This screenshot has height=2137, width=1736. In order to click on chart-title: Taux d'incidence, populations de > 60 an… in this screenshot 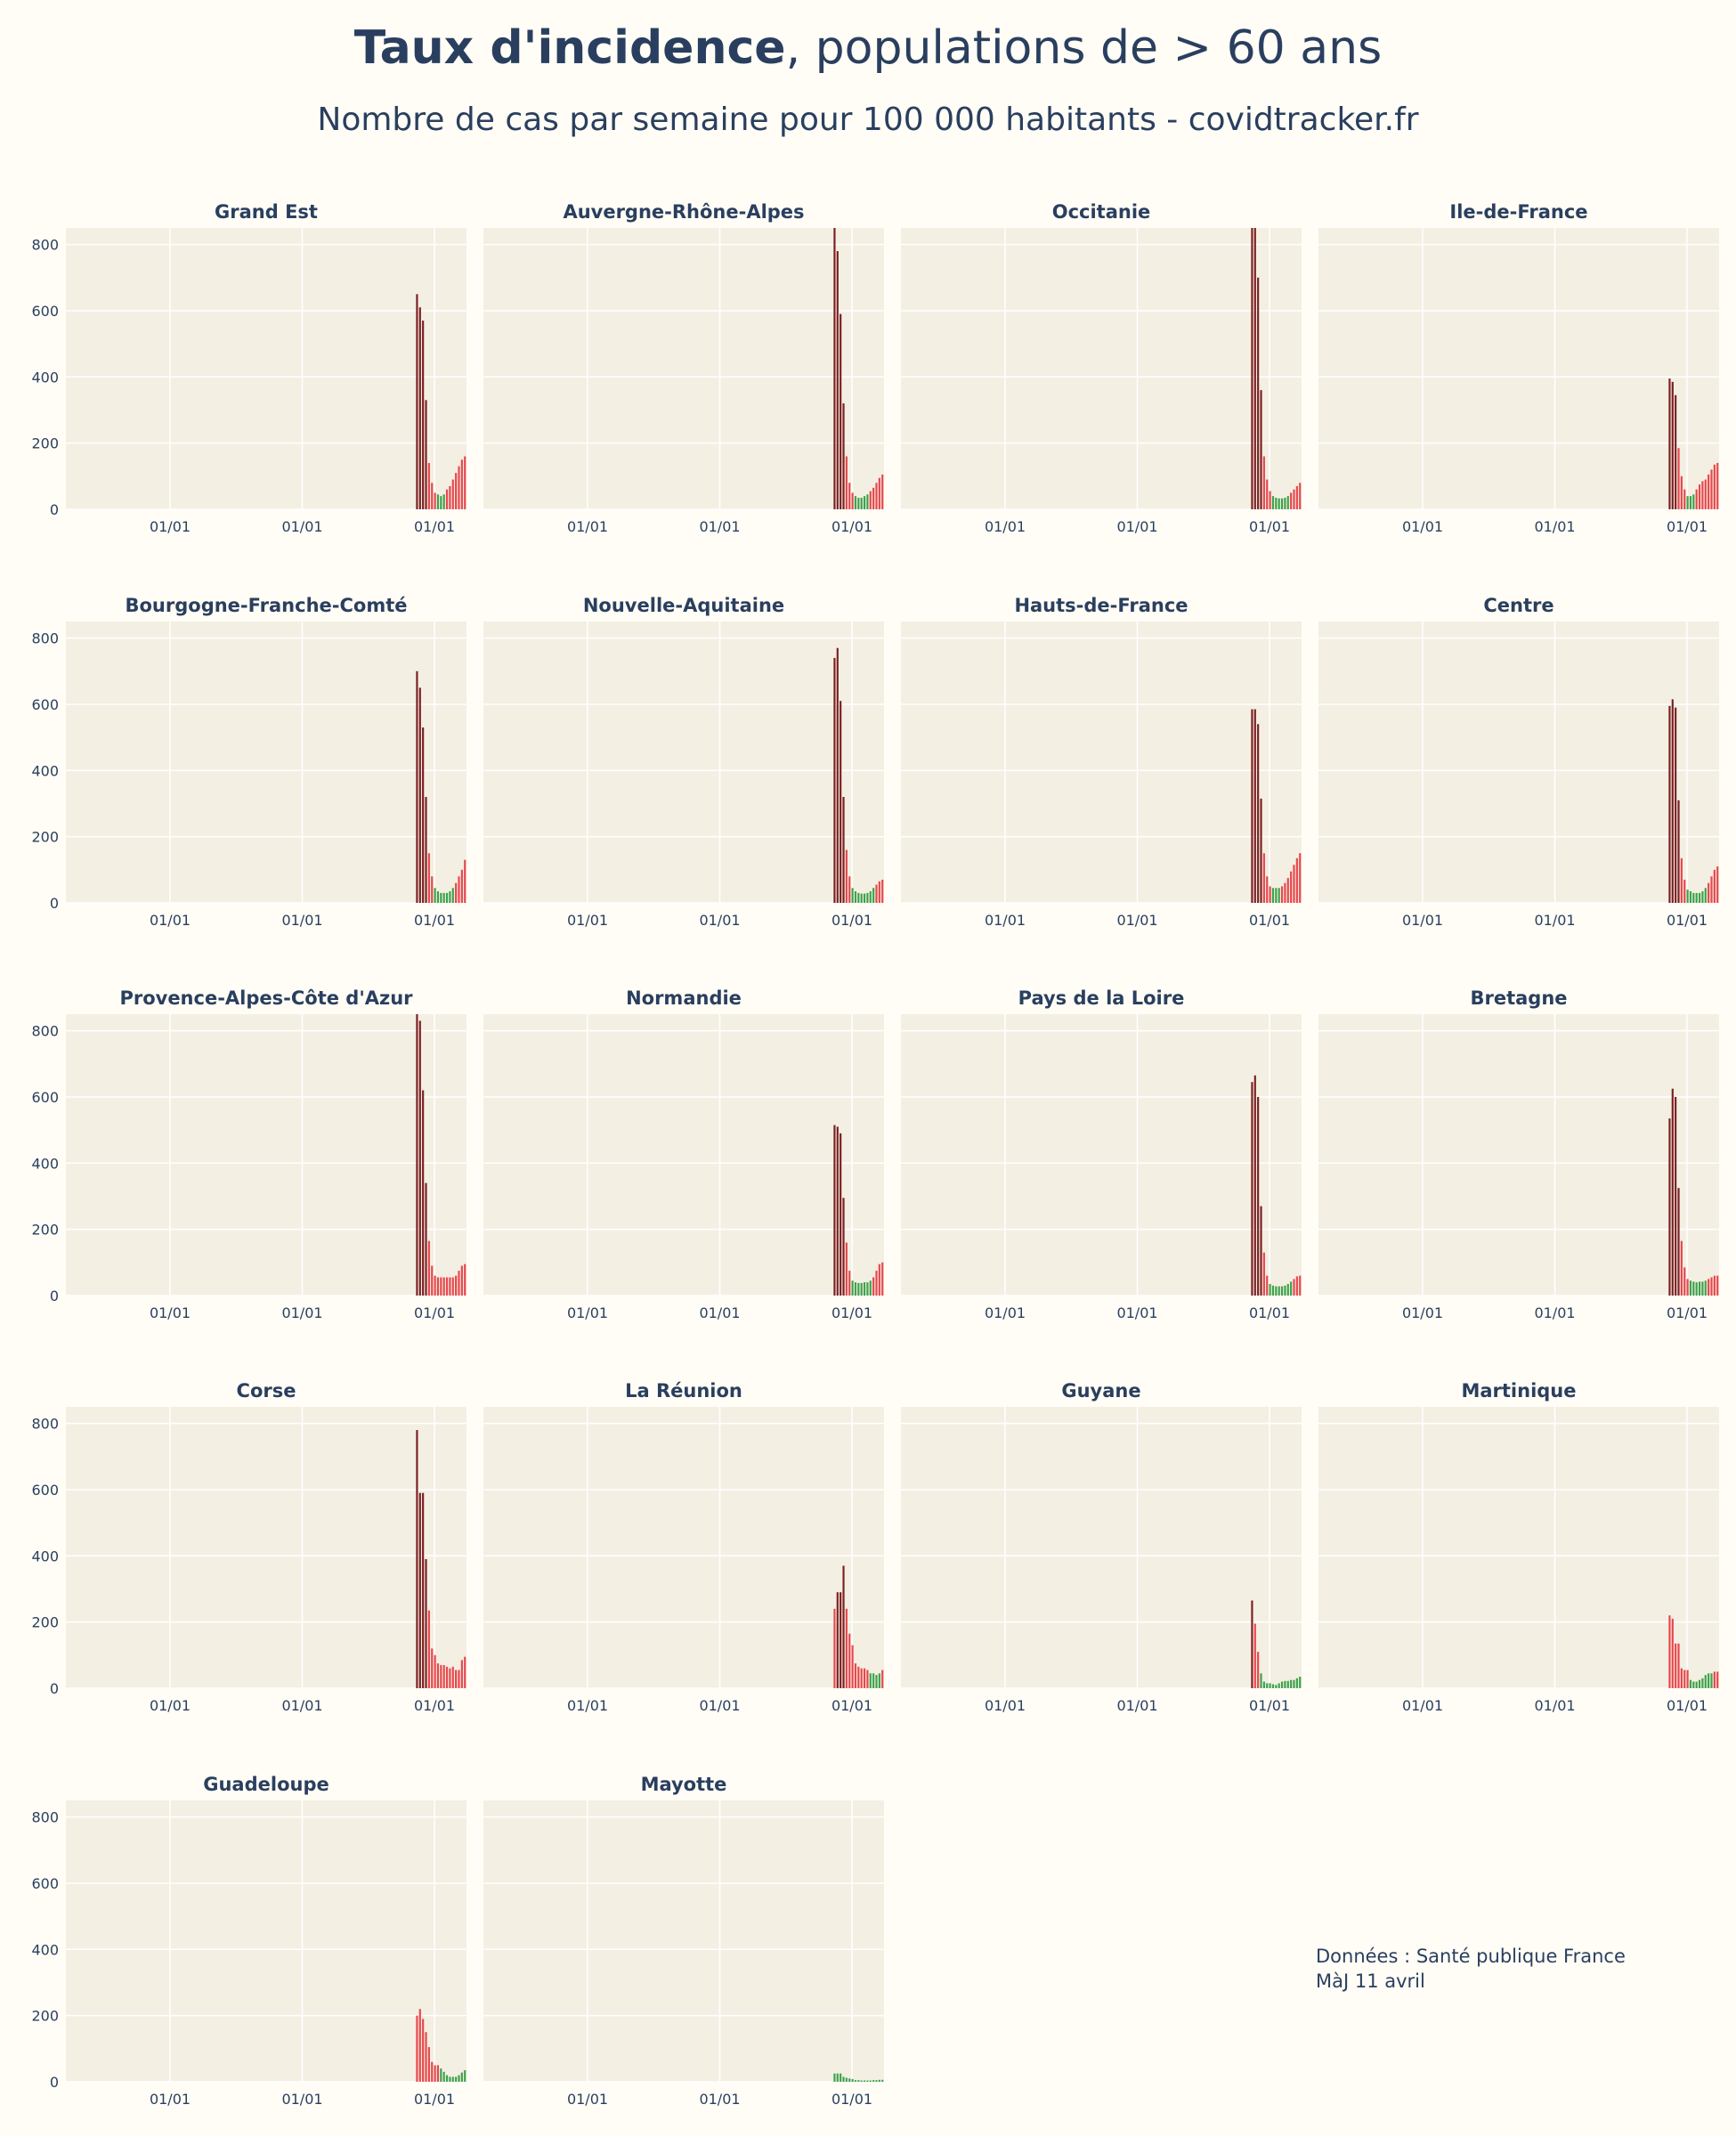, I will do `click(868, 48)`.